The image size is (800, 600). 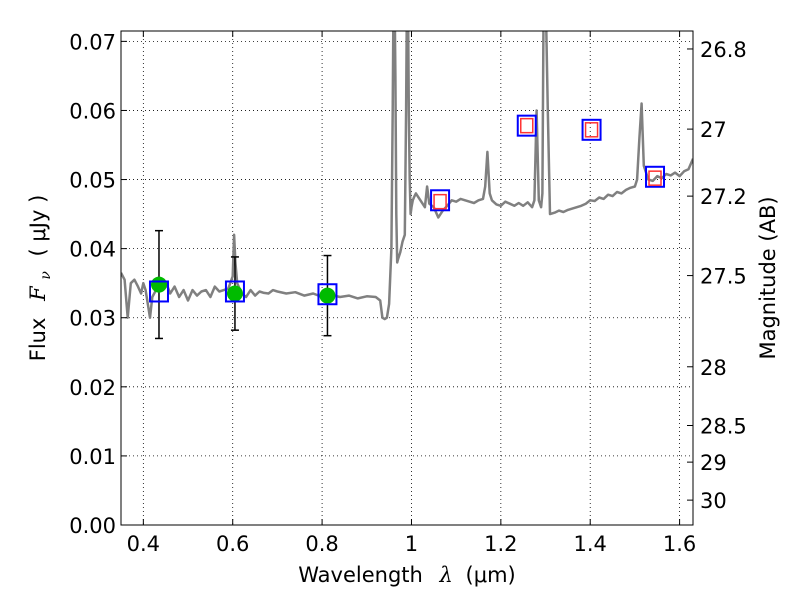 I want to click on x-tick-label: 0.8, so click(x=321, y=544).